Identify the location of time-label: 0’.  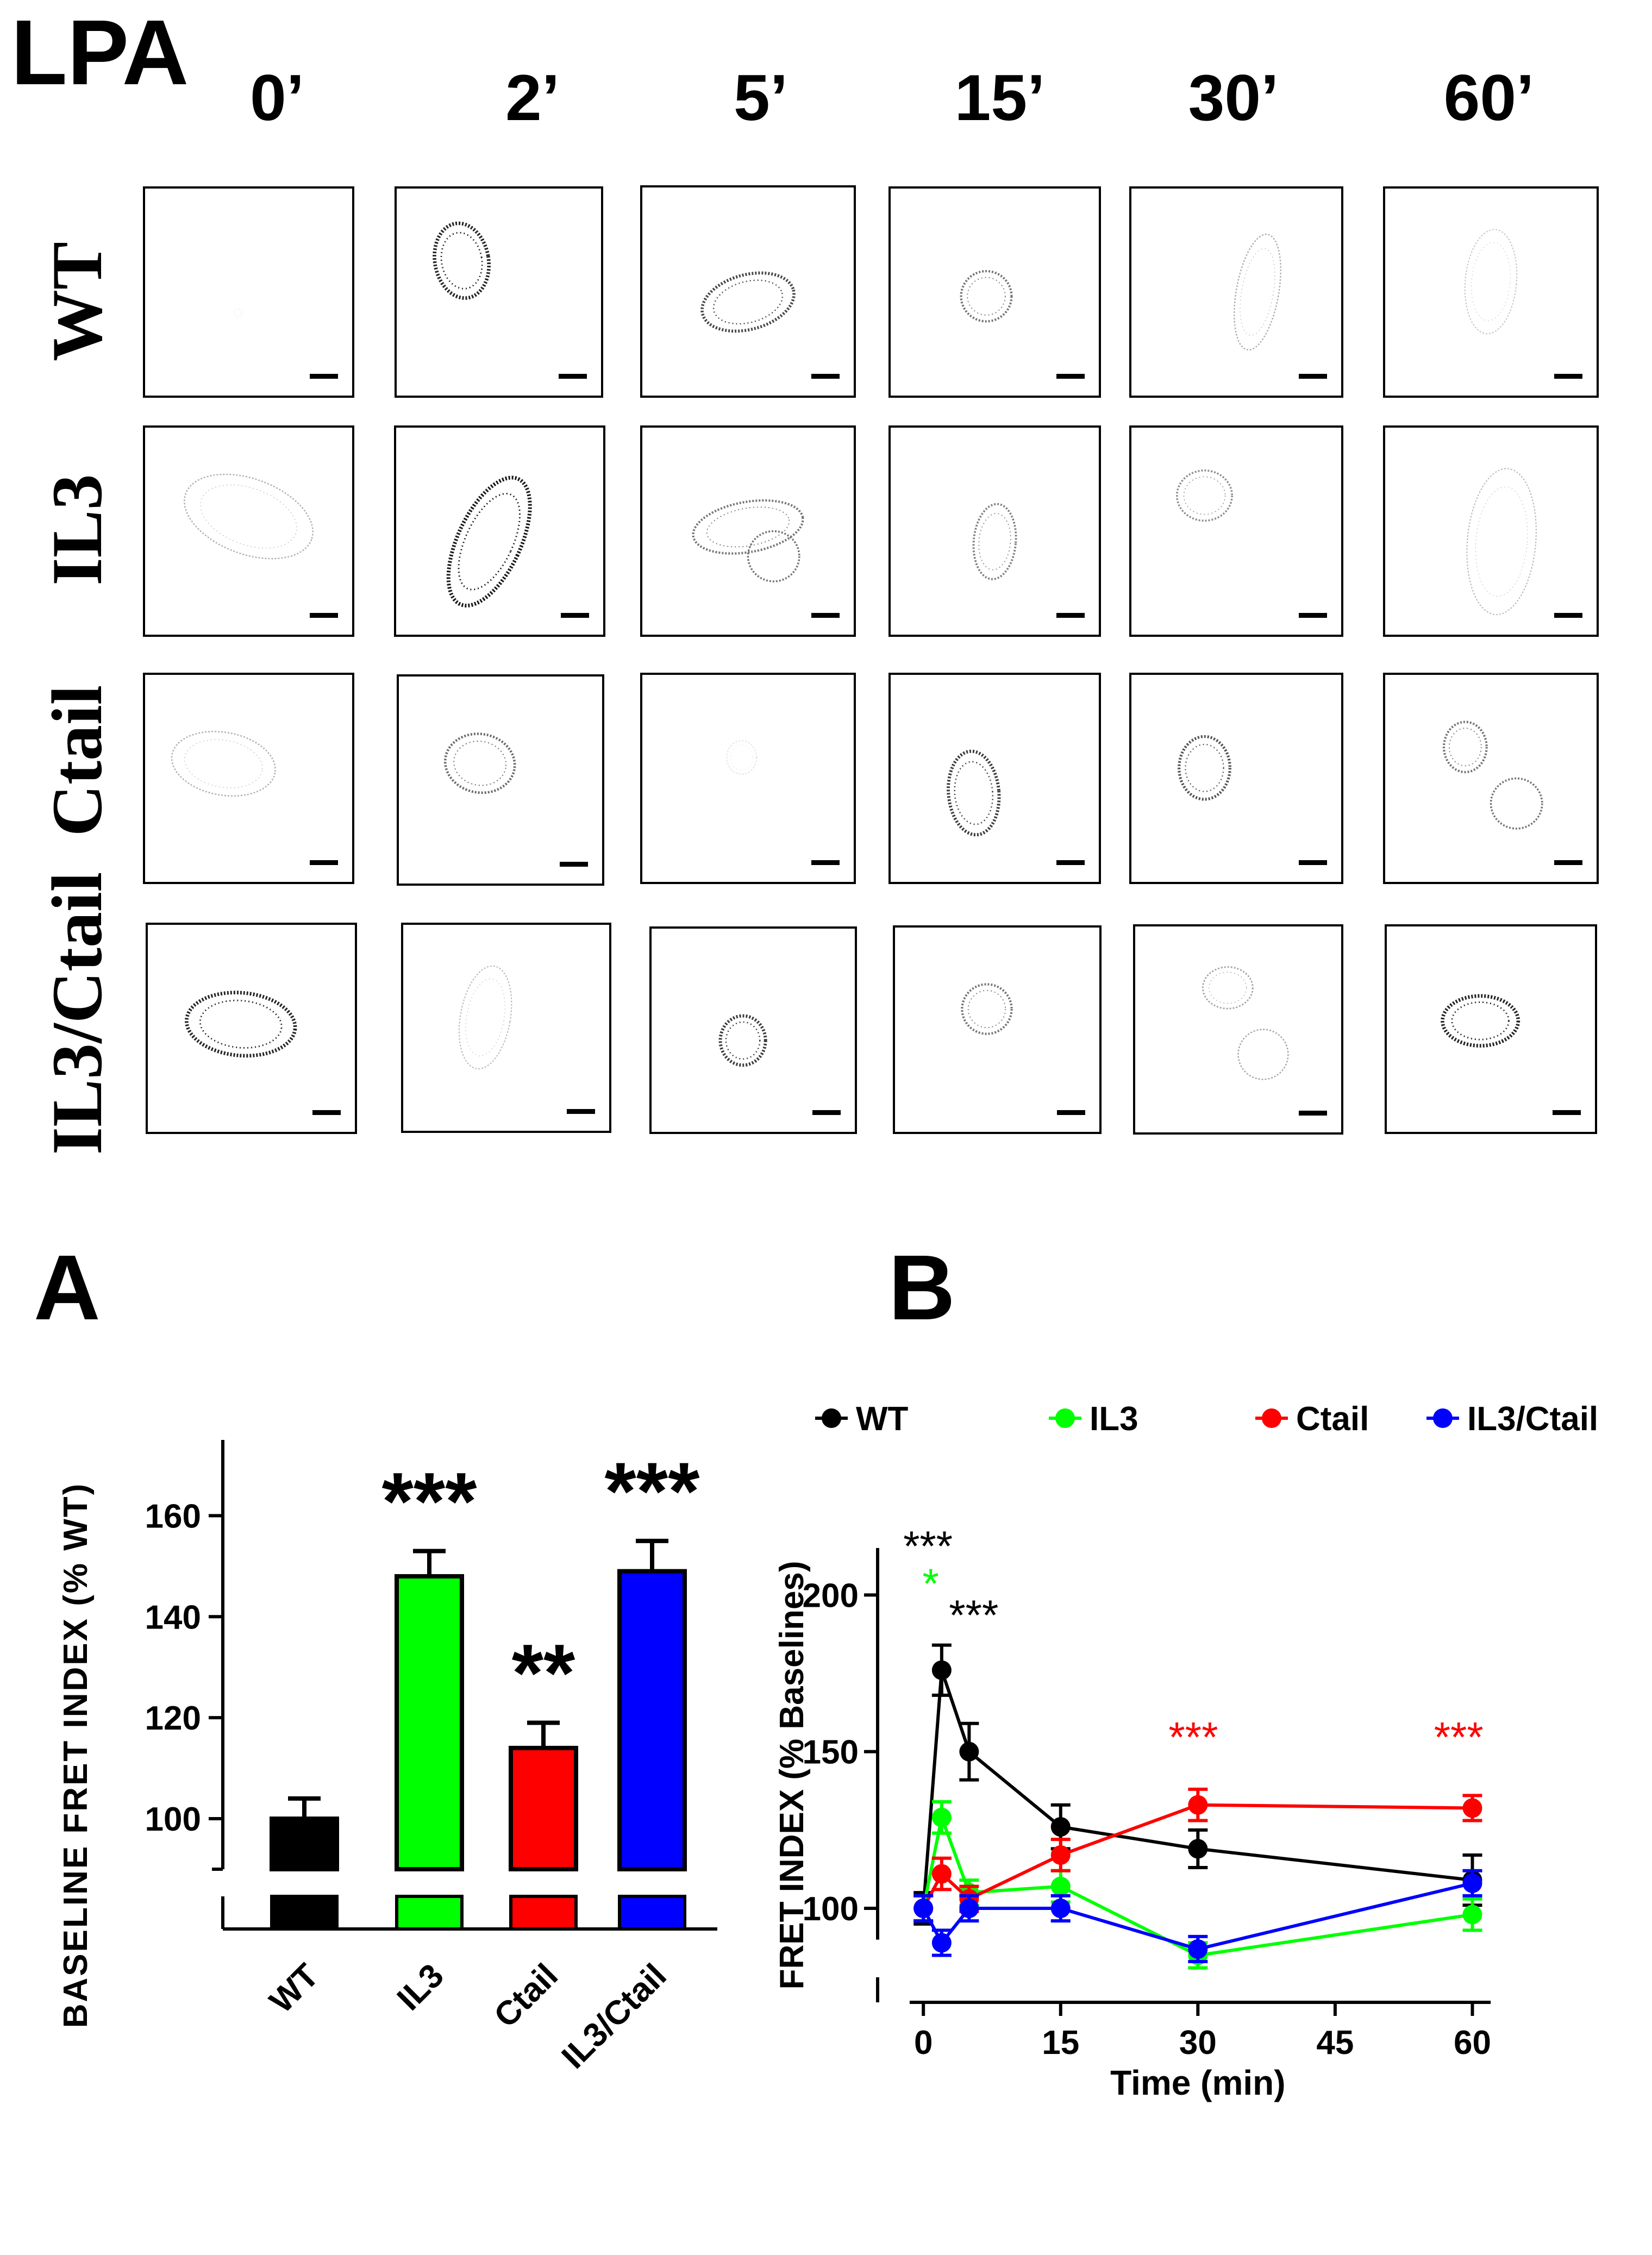
(277, 97).